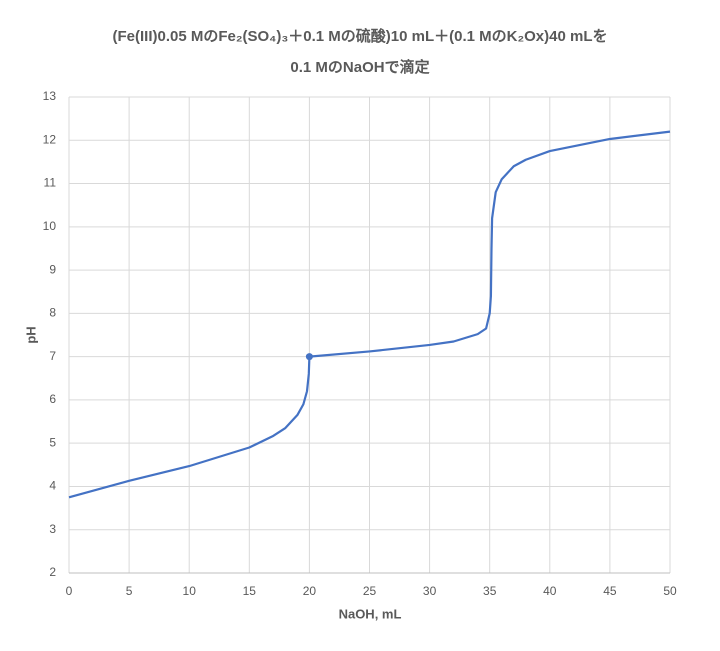  What do you see at coordinates (670, 591) in the screenshot?
I see `x-tick-label: 50` at bounding box center [670, 591].